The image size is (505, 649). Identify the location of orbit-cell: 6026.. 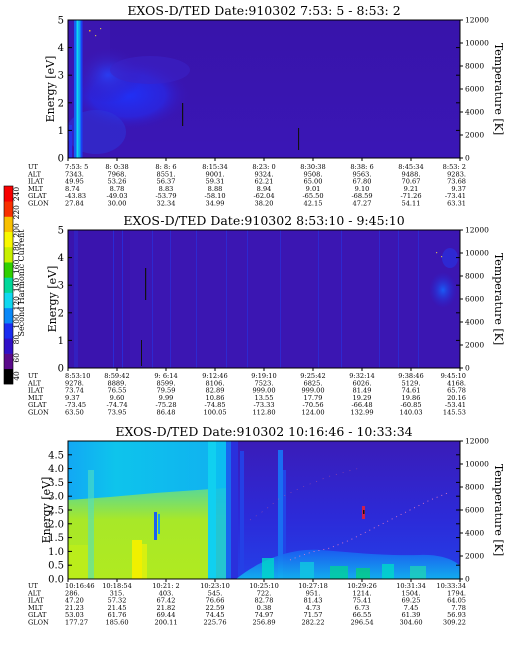
(362, 383).